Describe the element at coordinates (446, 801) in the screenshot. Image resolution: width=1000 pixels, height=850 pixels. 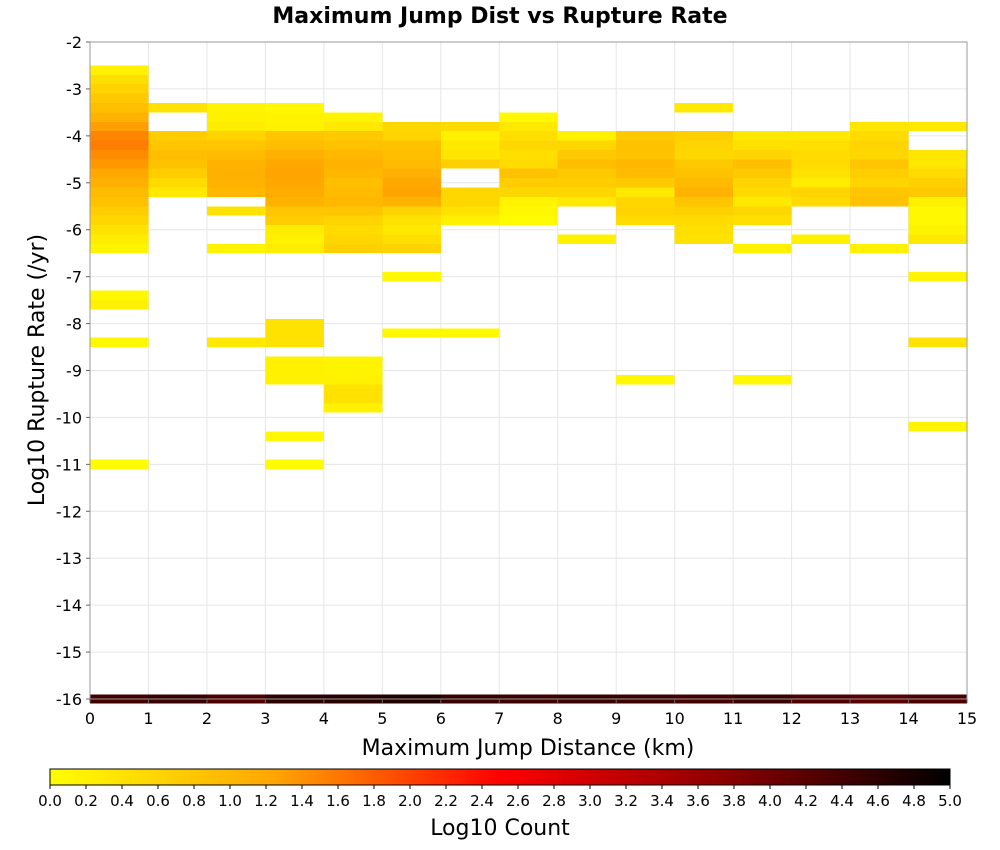
I see `colorbar-tick-label: 2.2` at that location.